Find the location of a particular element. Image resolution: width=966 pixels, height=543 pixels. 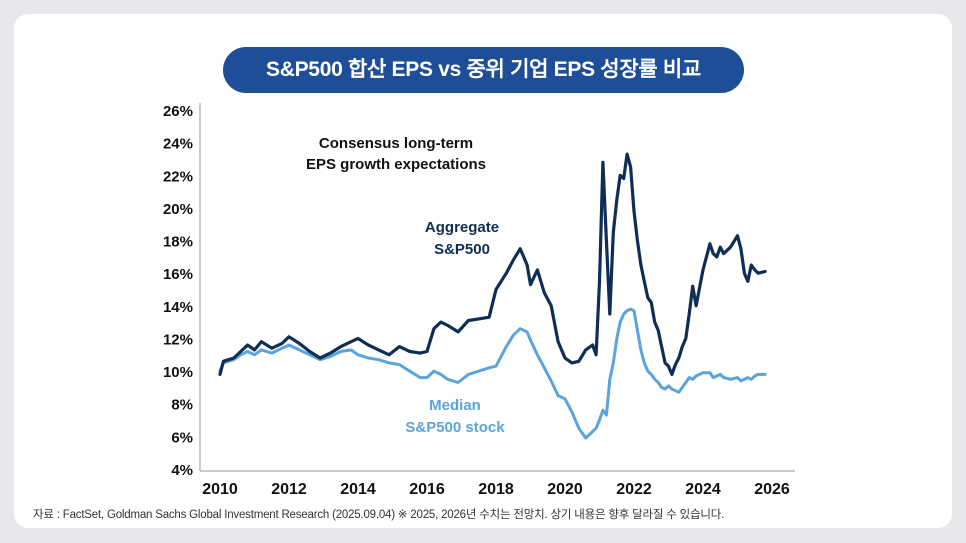

chart-title: S&P500 합산 EPS vs 중위 기업 EPS 성장률 비교 is located at coordinates (483, 70).